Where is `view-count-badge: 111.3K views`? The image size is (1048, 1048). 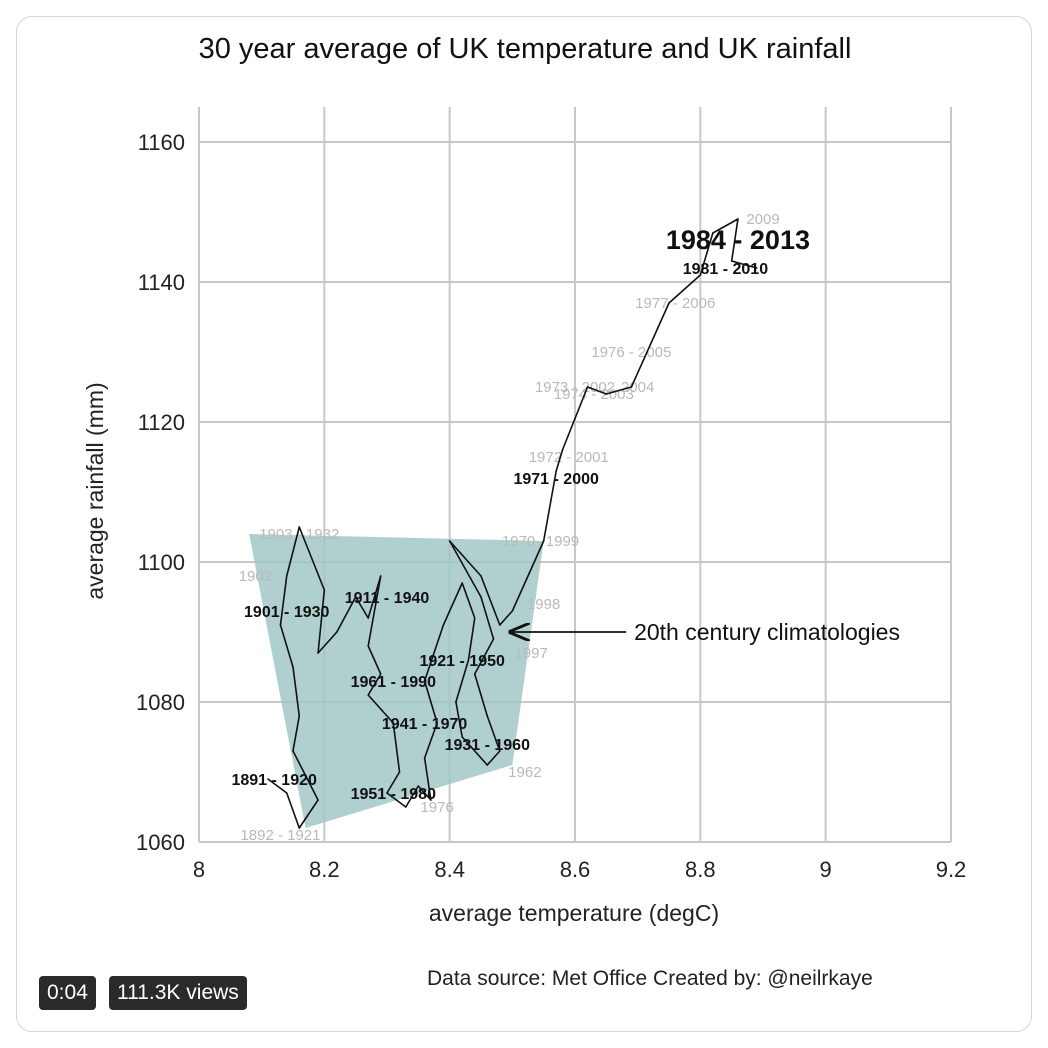
view-count-badge: 111.3K views is located at coordinates (178, 993).